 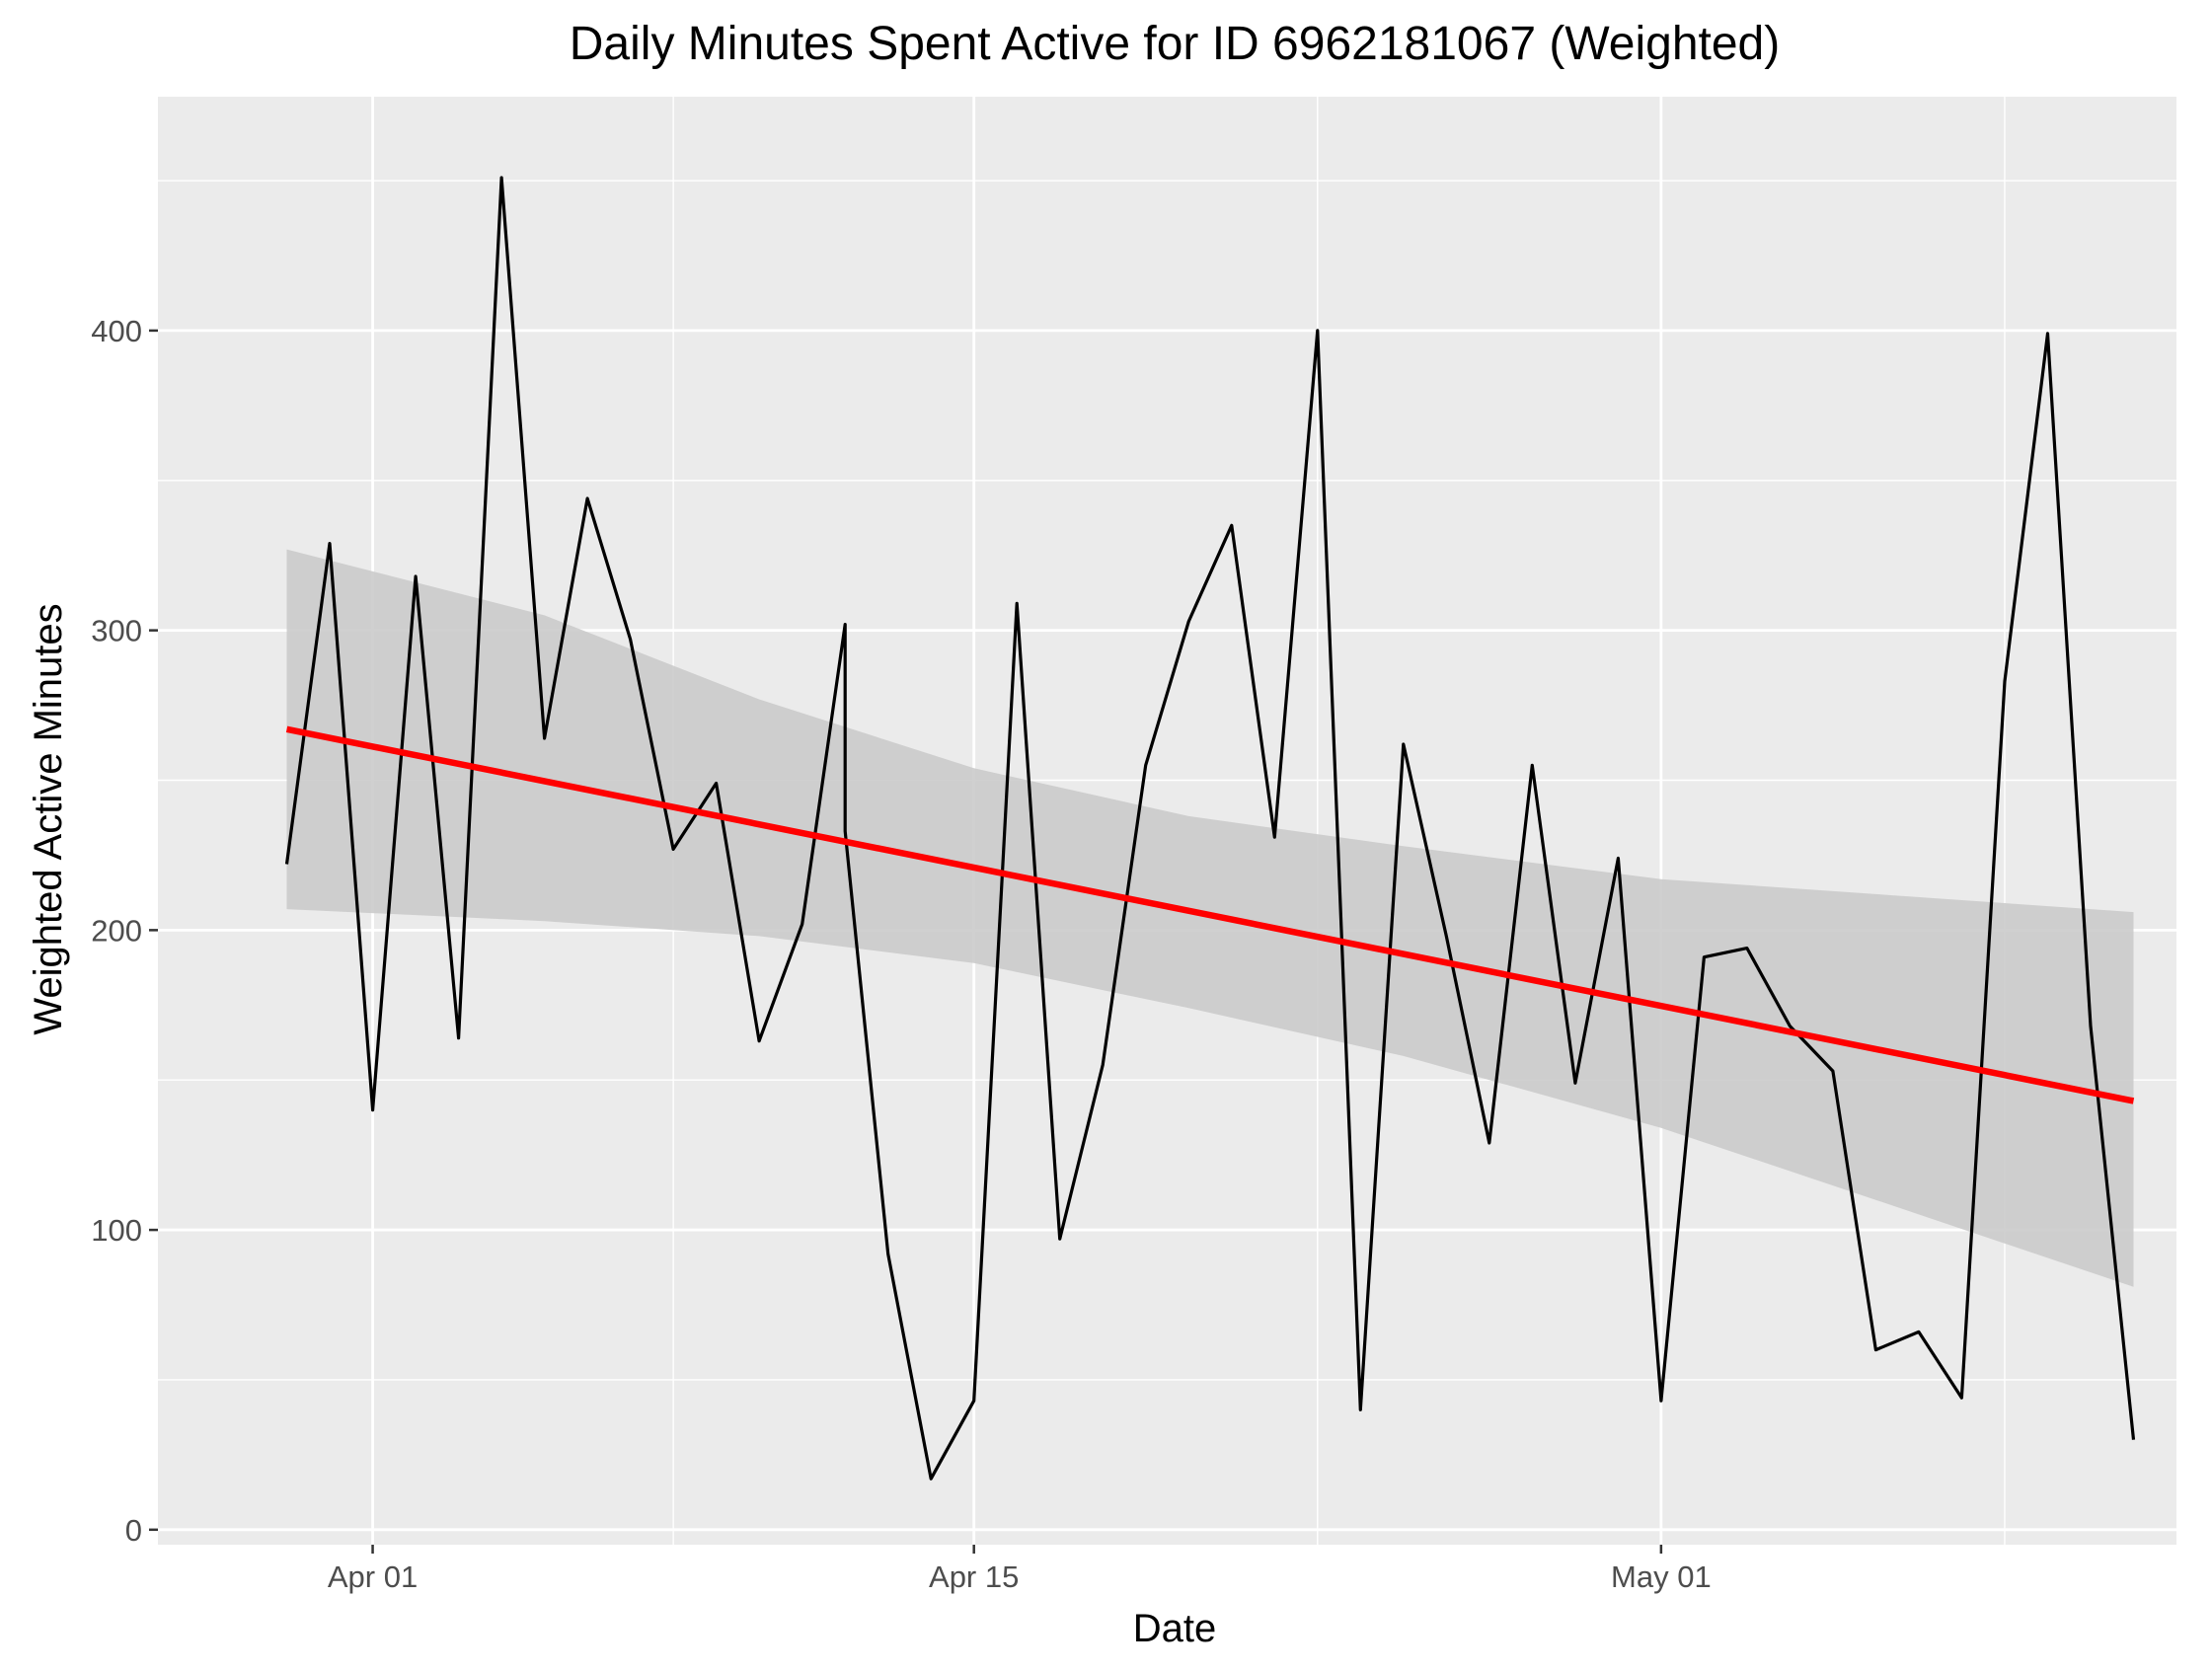 I want to click on x-axis-title: Date, so click(x=1175, y=1628).